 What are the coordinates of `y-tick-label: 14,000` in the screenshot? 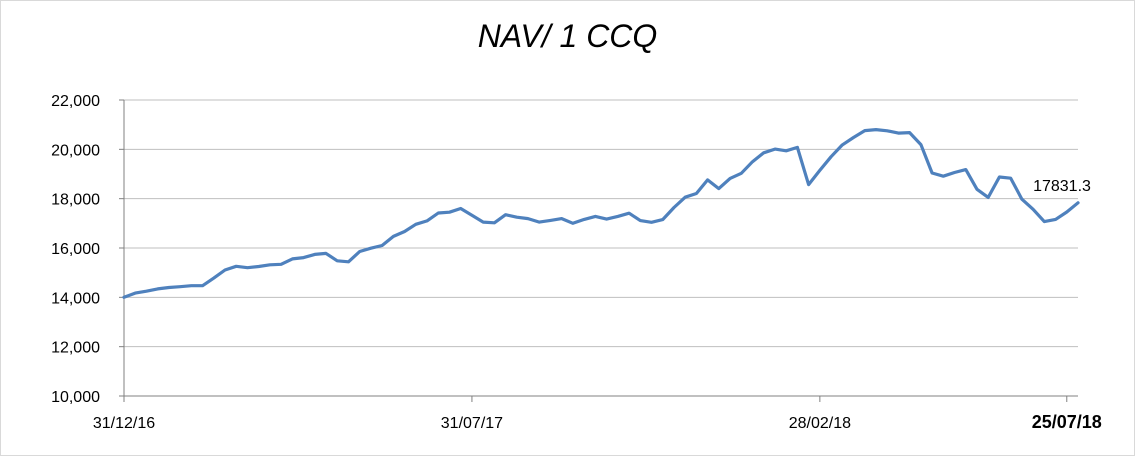 It's located at (75, 298).